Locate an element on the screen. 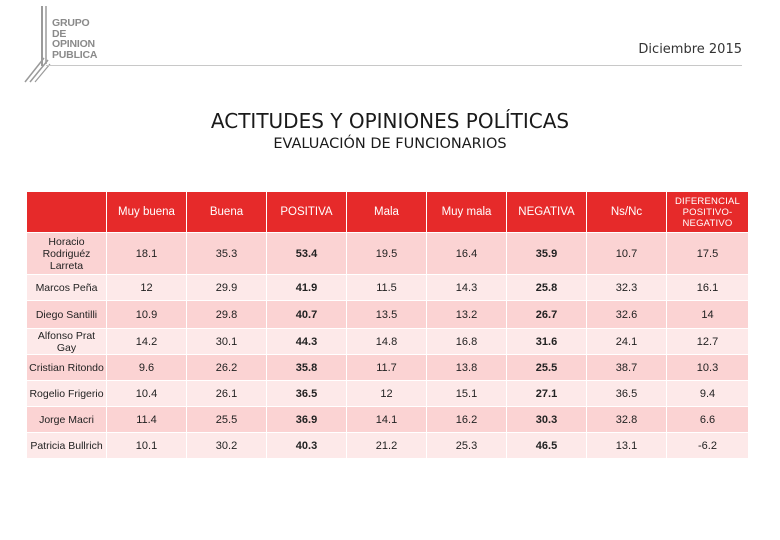  logo-line: OPINION is located at coordinates (73, 44).